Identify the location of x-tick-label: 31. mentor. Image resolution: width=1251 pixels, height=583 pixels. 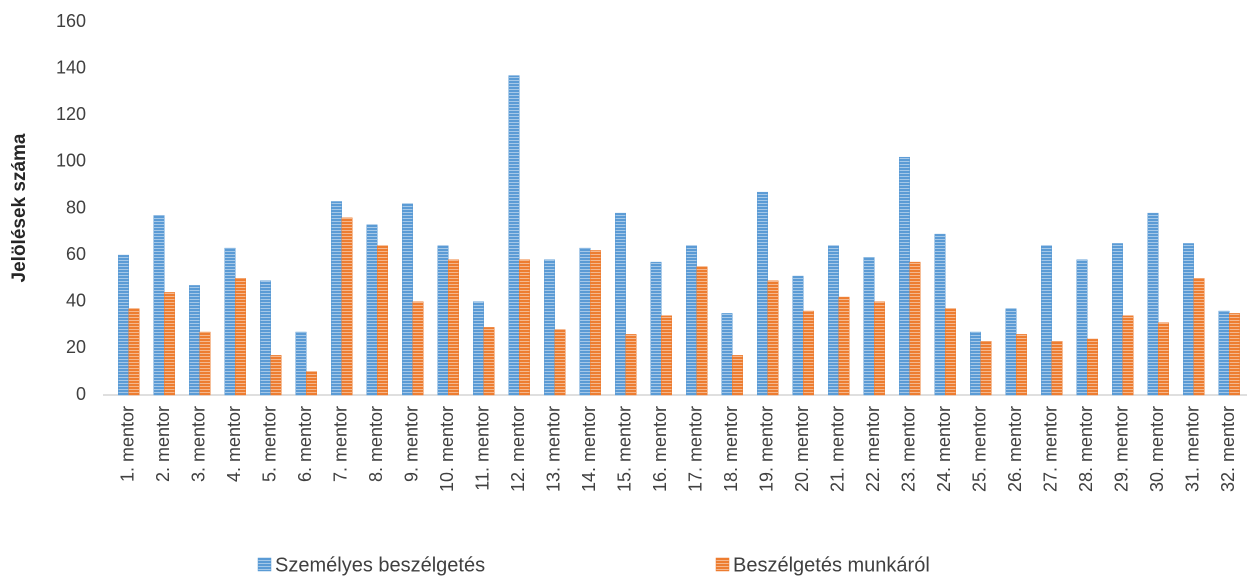
(1193, 449).